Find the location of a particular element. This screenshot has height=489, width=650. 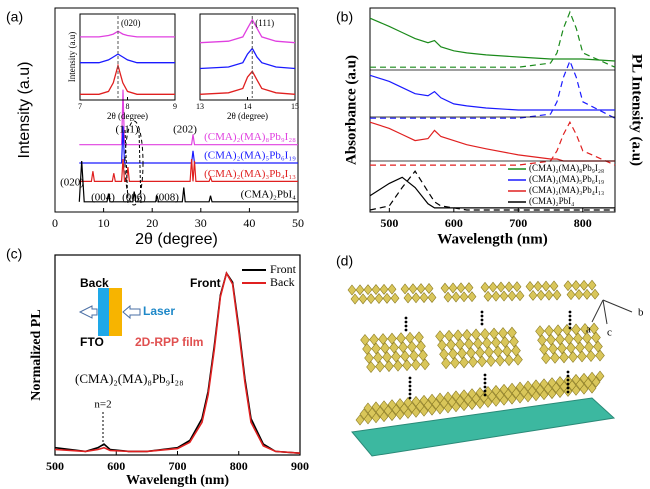

x-tick-label: 10 is located at coordinates (104, 223).